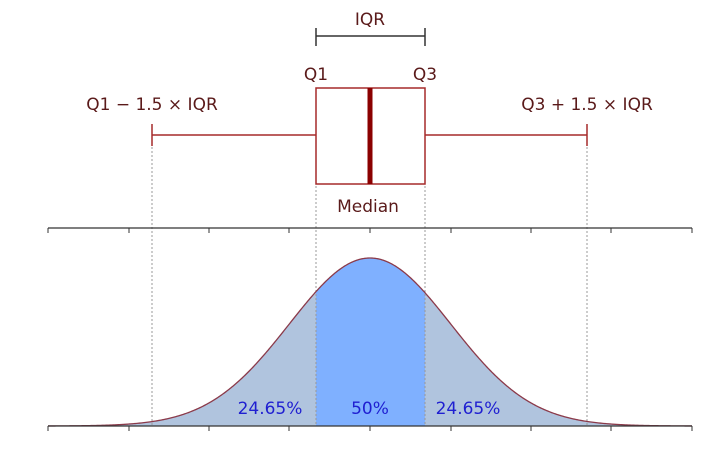 Image resolution: width=720 pixels, height=453 pixels. What do you see at coordinates (370, 428) in the screenshot?
I see `bottom-axis-ticks` at bounding box center [370, 428].